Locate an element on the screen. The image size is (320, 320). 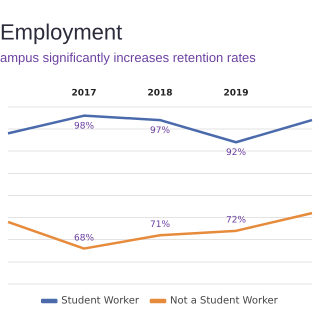
x-tick-label: 2017 is located at coordinates (84, 93).